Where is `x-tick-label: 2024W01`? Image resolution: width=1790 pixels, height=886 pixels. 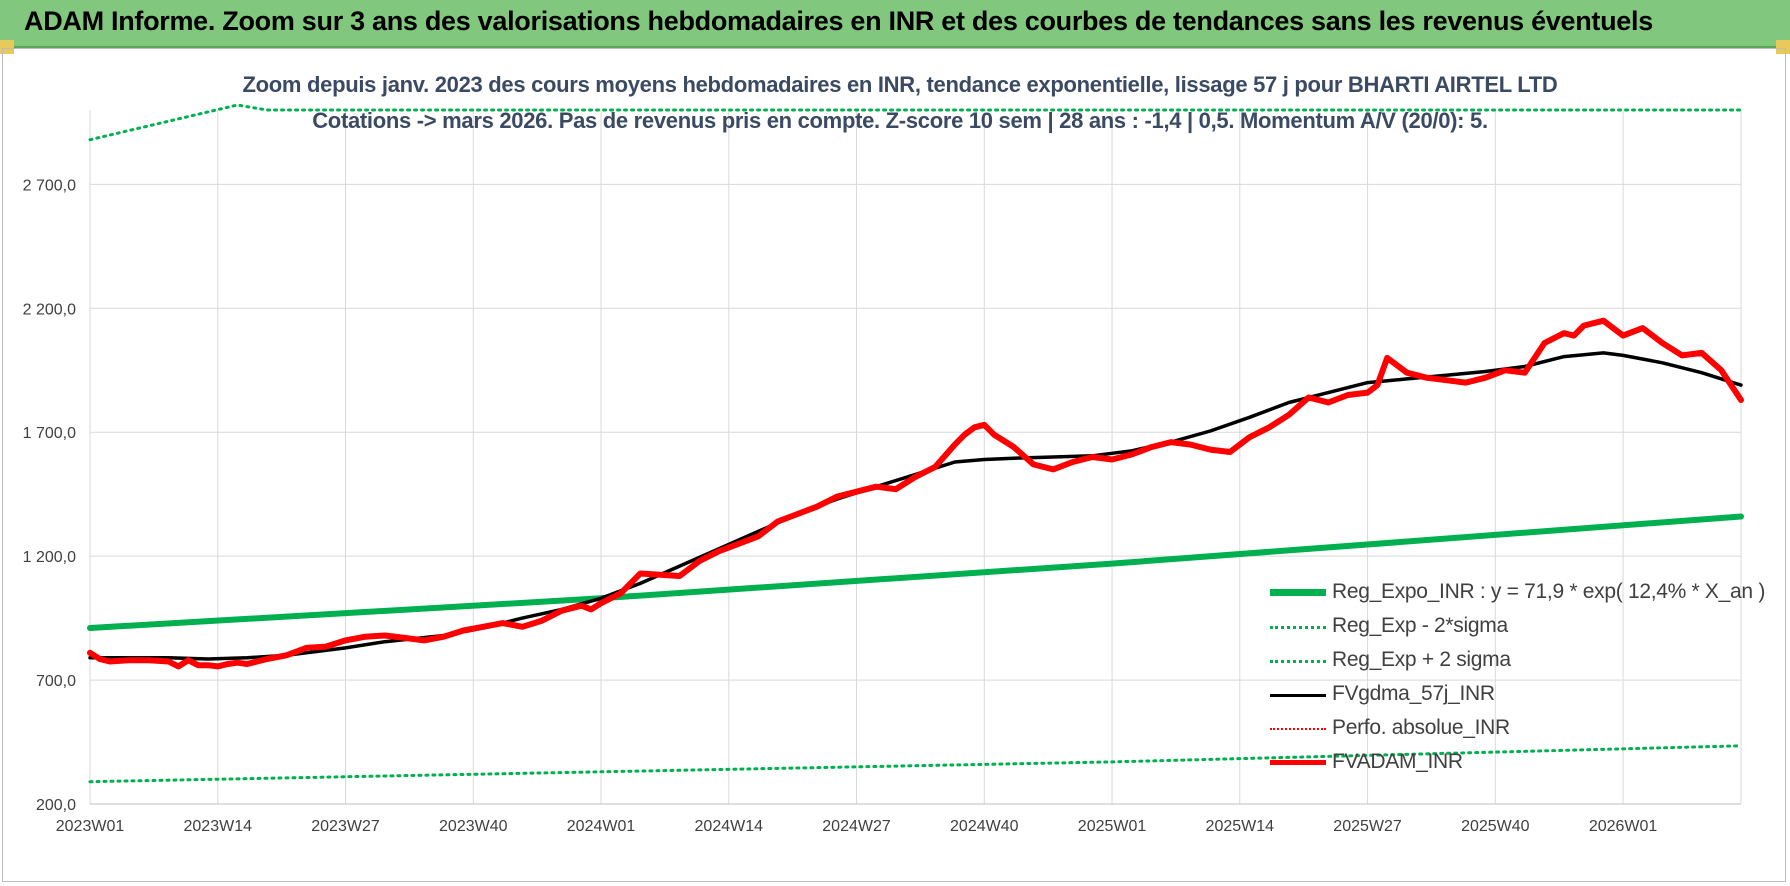 x-tick-label: 2024W01 is located at coordinates (601, 826).